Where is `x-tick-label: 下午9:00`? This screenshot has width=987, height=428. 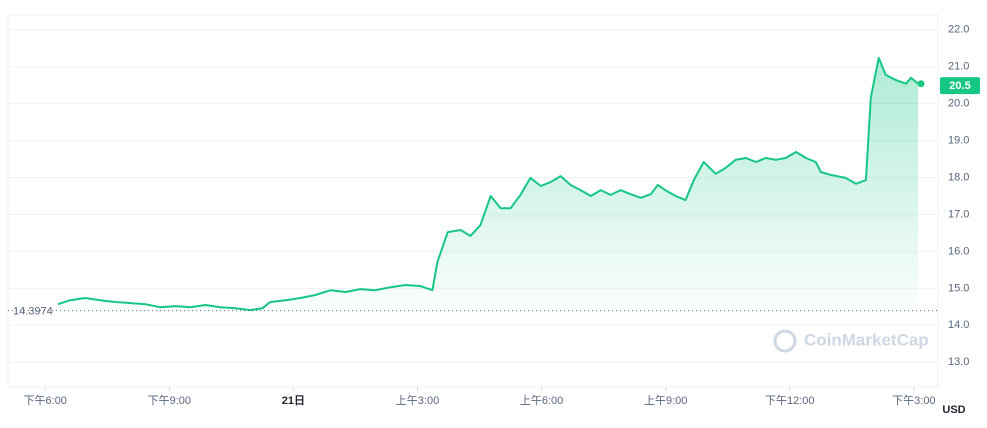 x-tick-label: 下午9:00 is located at coordinates (169, 400).